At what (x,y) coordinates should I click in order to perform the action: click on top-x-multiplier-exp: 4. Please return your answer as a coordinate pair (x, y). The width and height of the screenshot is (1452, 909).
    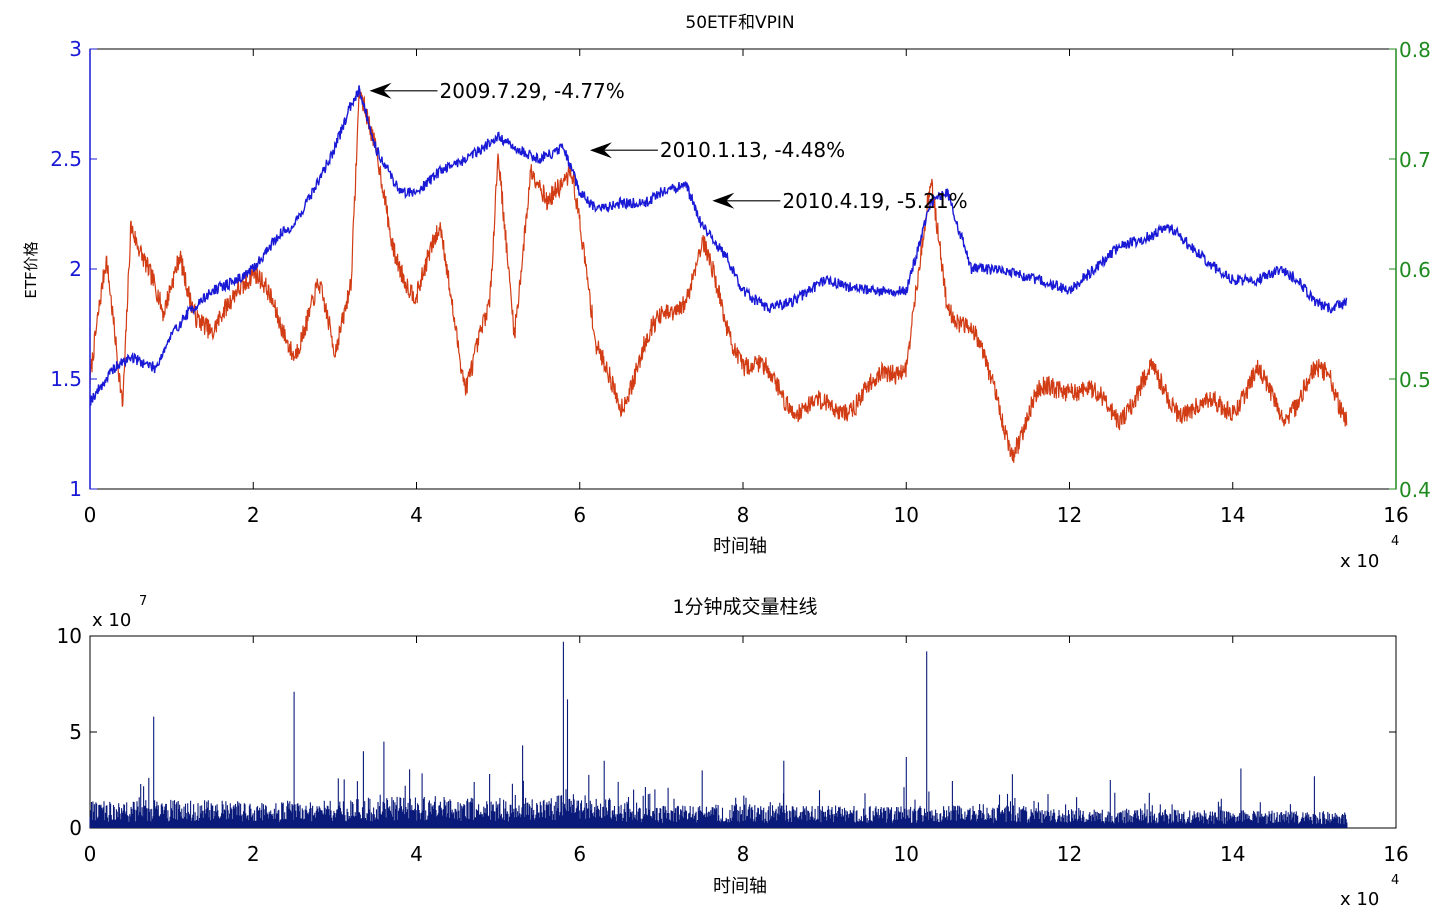
    Looking at the image, I should click on (1395, 541).